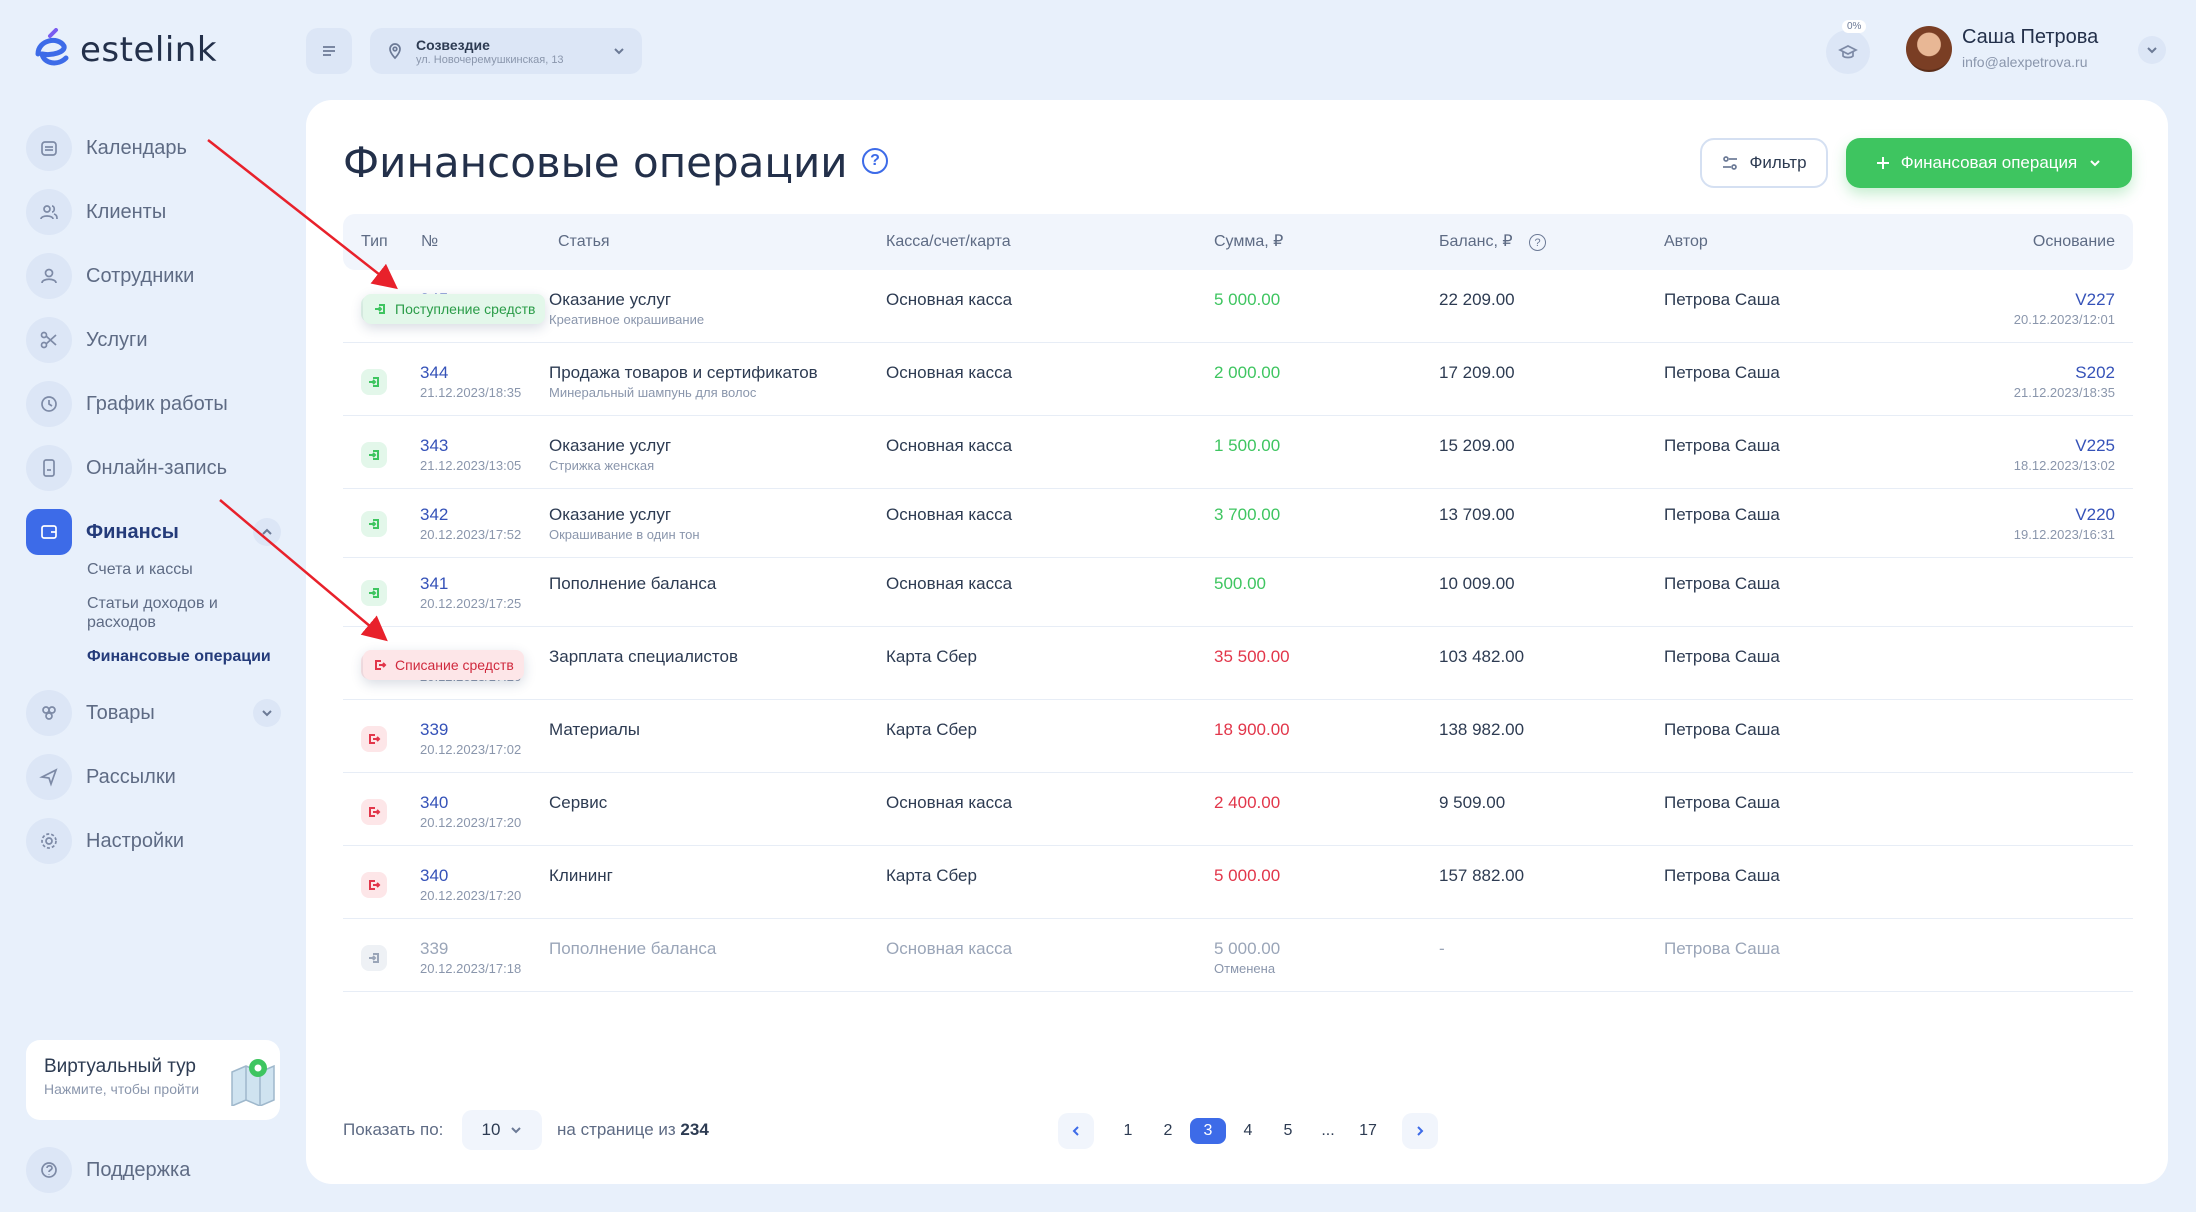 This screenshot has height=1212, width=2196. Describe the element at coordinates (253, 1082) in the screenshot. I see `map-pin-icon` at that location.